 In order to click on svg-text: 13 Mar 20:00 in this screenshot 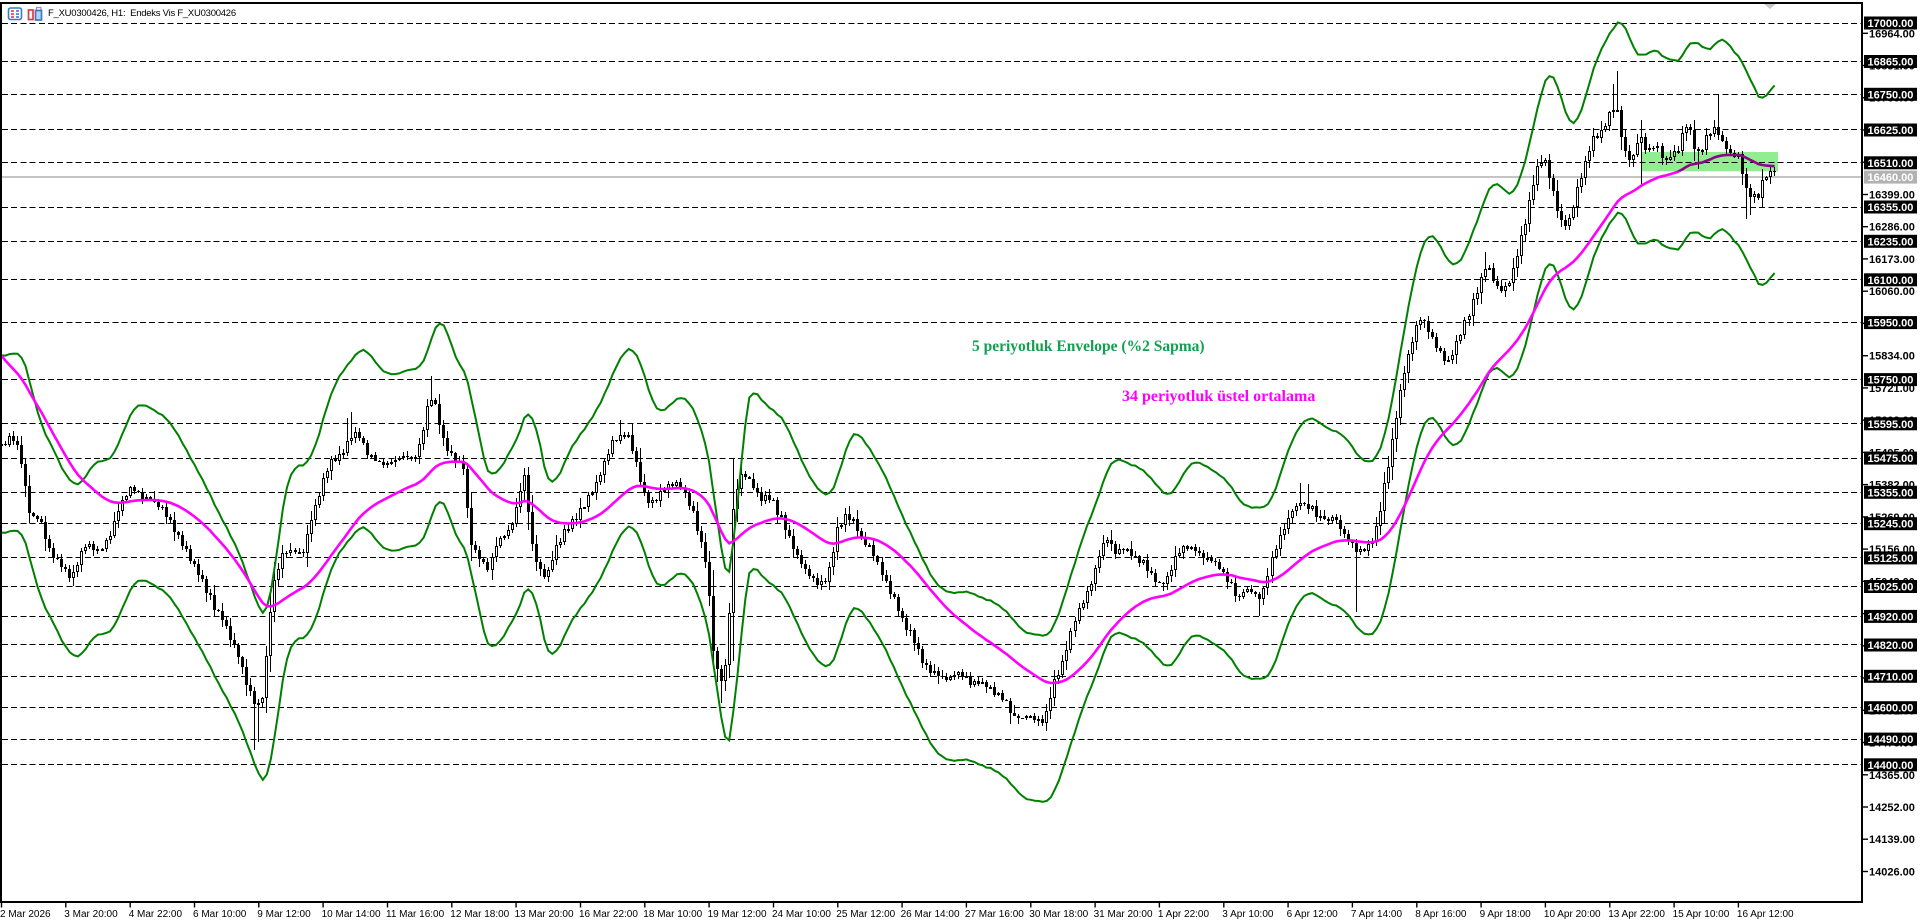, I will do `click(544, 914)`.